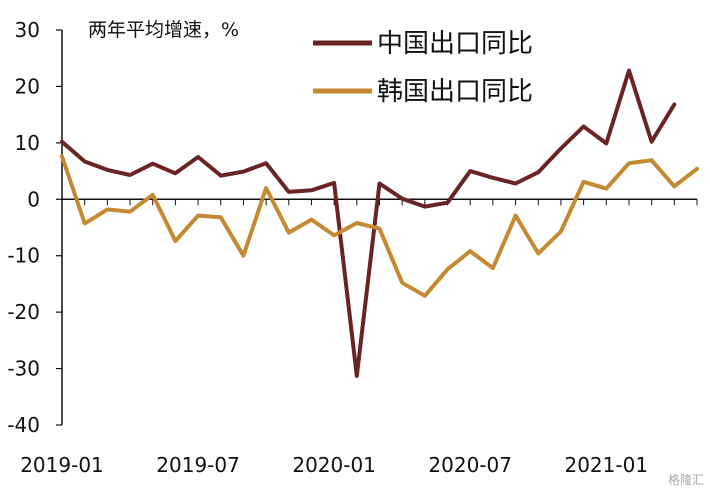 Image resolution: width=710 pixels, height=492 pixels. I want to click on x-tick-label: 2020-01, so click(334, 465).